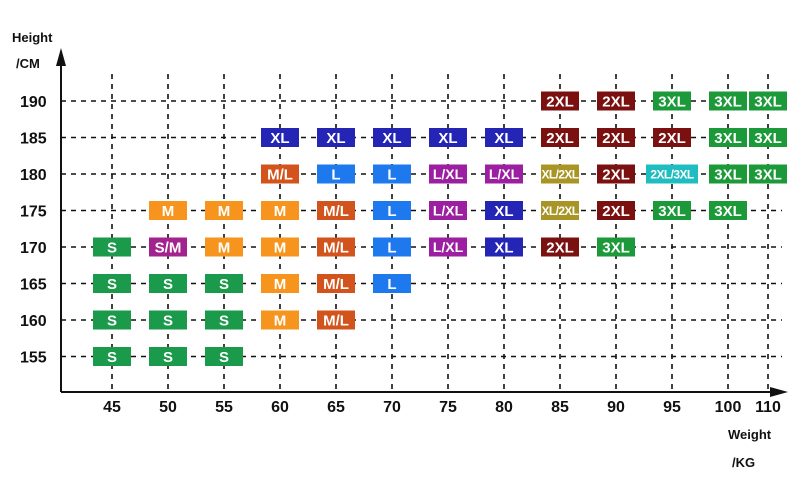 The height and width of the screenshot is (498, 790). Describe the element at coordinates (32, 37) in the screenshot. I see `y-axis-title: Height` at that location.